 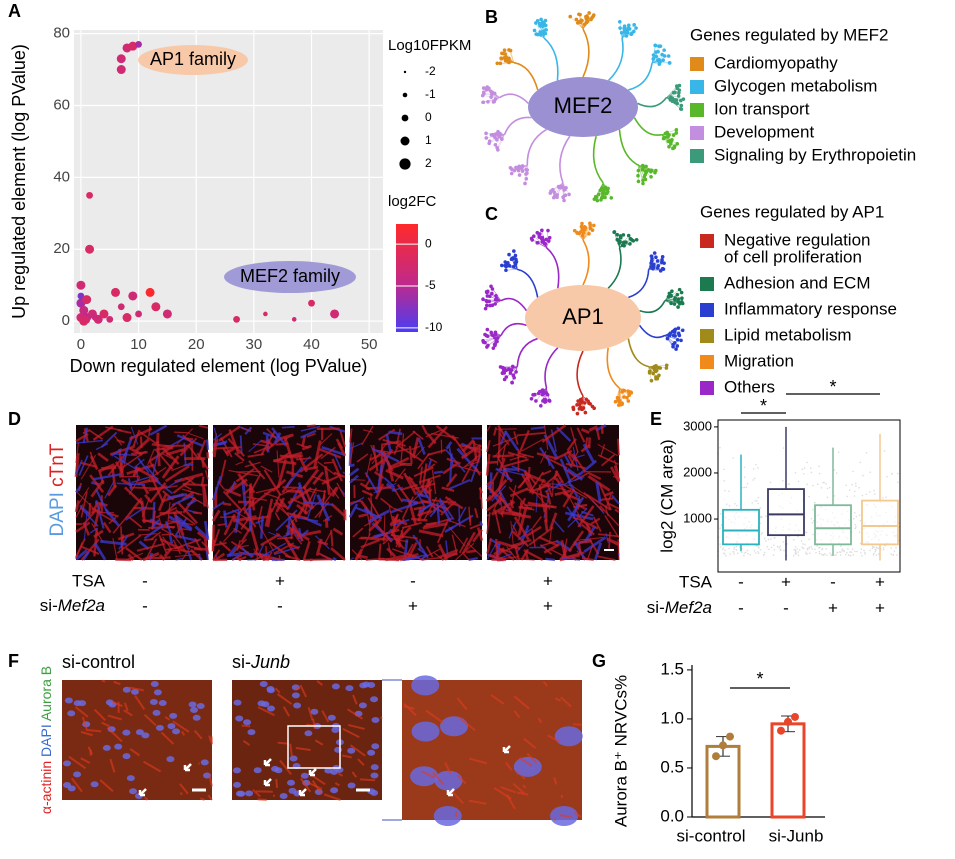 What do you see at coordinates (697, 156) in the screenshot?
I see `legend-swatch` at bounding box center [697, 156].